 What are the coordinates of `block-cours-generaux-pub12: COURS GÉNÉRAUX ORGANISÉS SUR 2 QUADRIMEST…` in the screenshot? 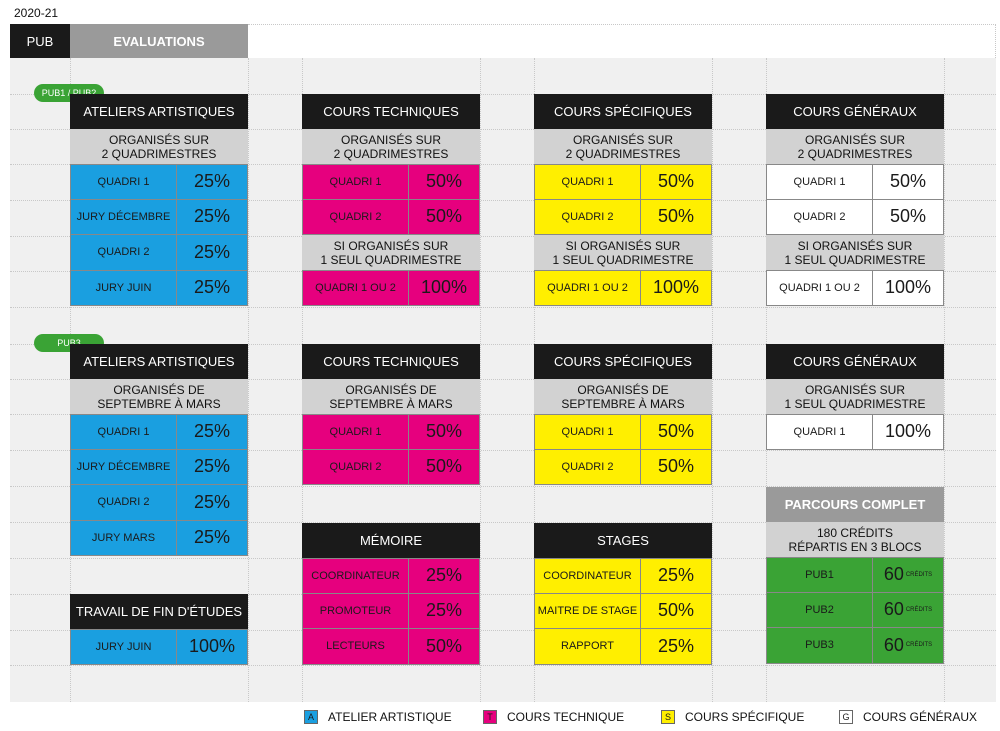 It's located at (855, 200).